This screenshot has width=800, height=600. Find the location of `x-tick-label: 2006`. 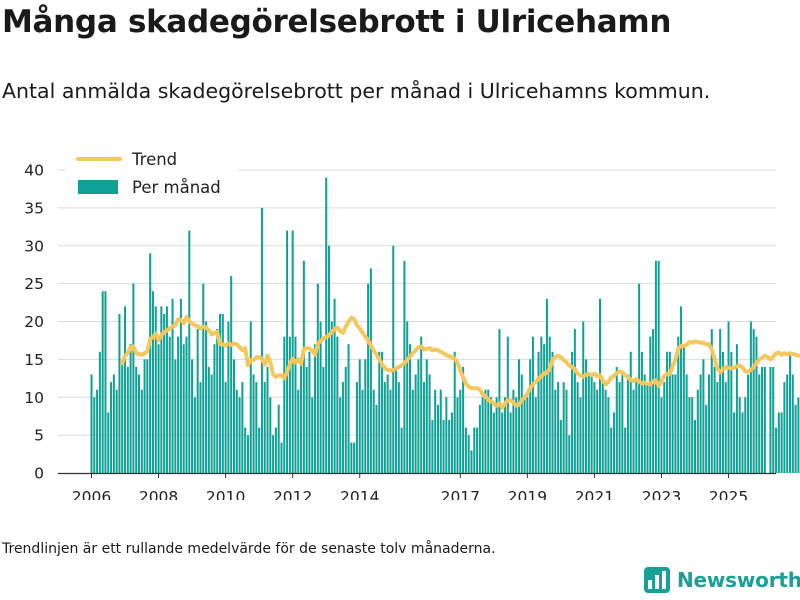

x-tick-label: 2006 is located at coordinates (91, 494).